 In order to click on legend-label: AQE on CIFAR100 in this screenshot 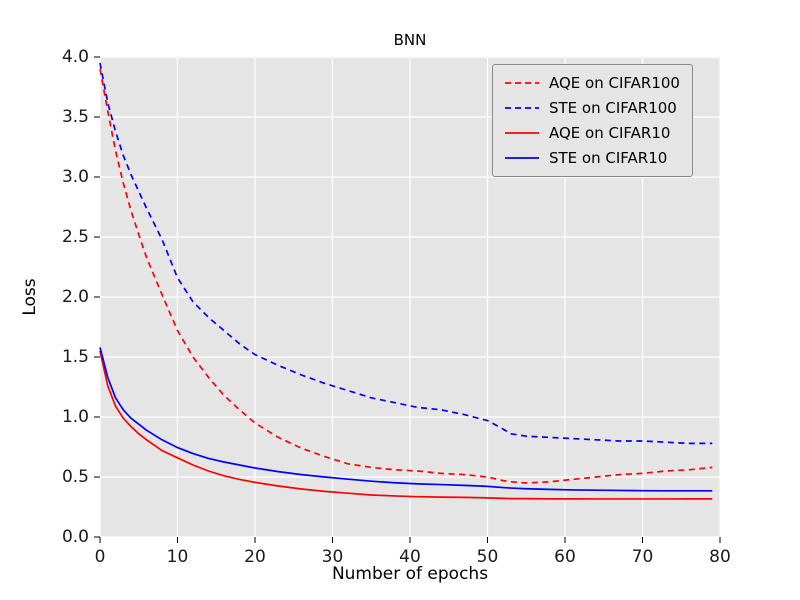, I will do `click(614, 83)`.